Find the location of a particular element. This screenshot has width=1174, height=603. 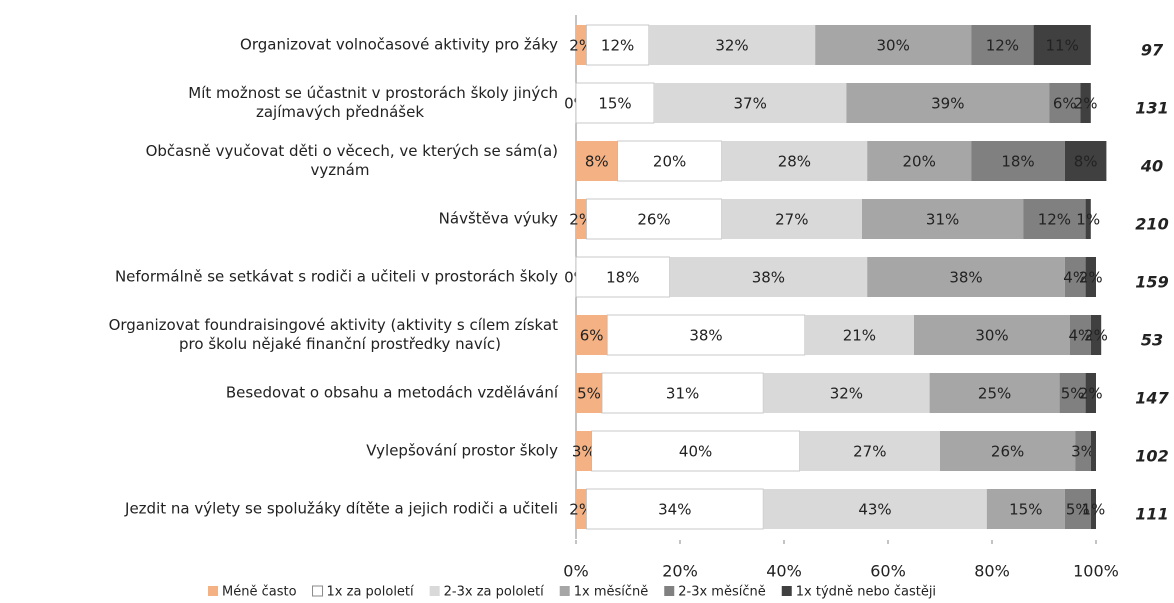

x-tick-label: 100% is located at coordinates (1096, 571).